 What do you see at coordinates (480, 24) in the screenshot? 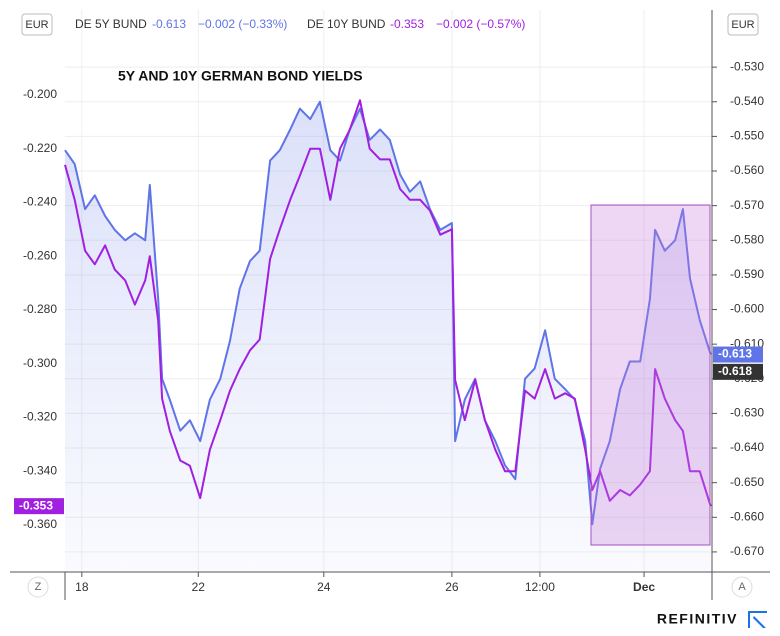
I see `legend-change: −0.002 (−0.57%)` at bounding box center [480, 24].